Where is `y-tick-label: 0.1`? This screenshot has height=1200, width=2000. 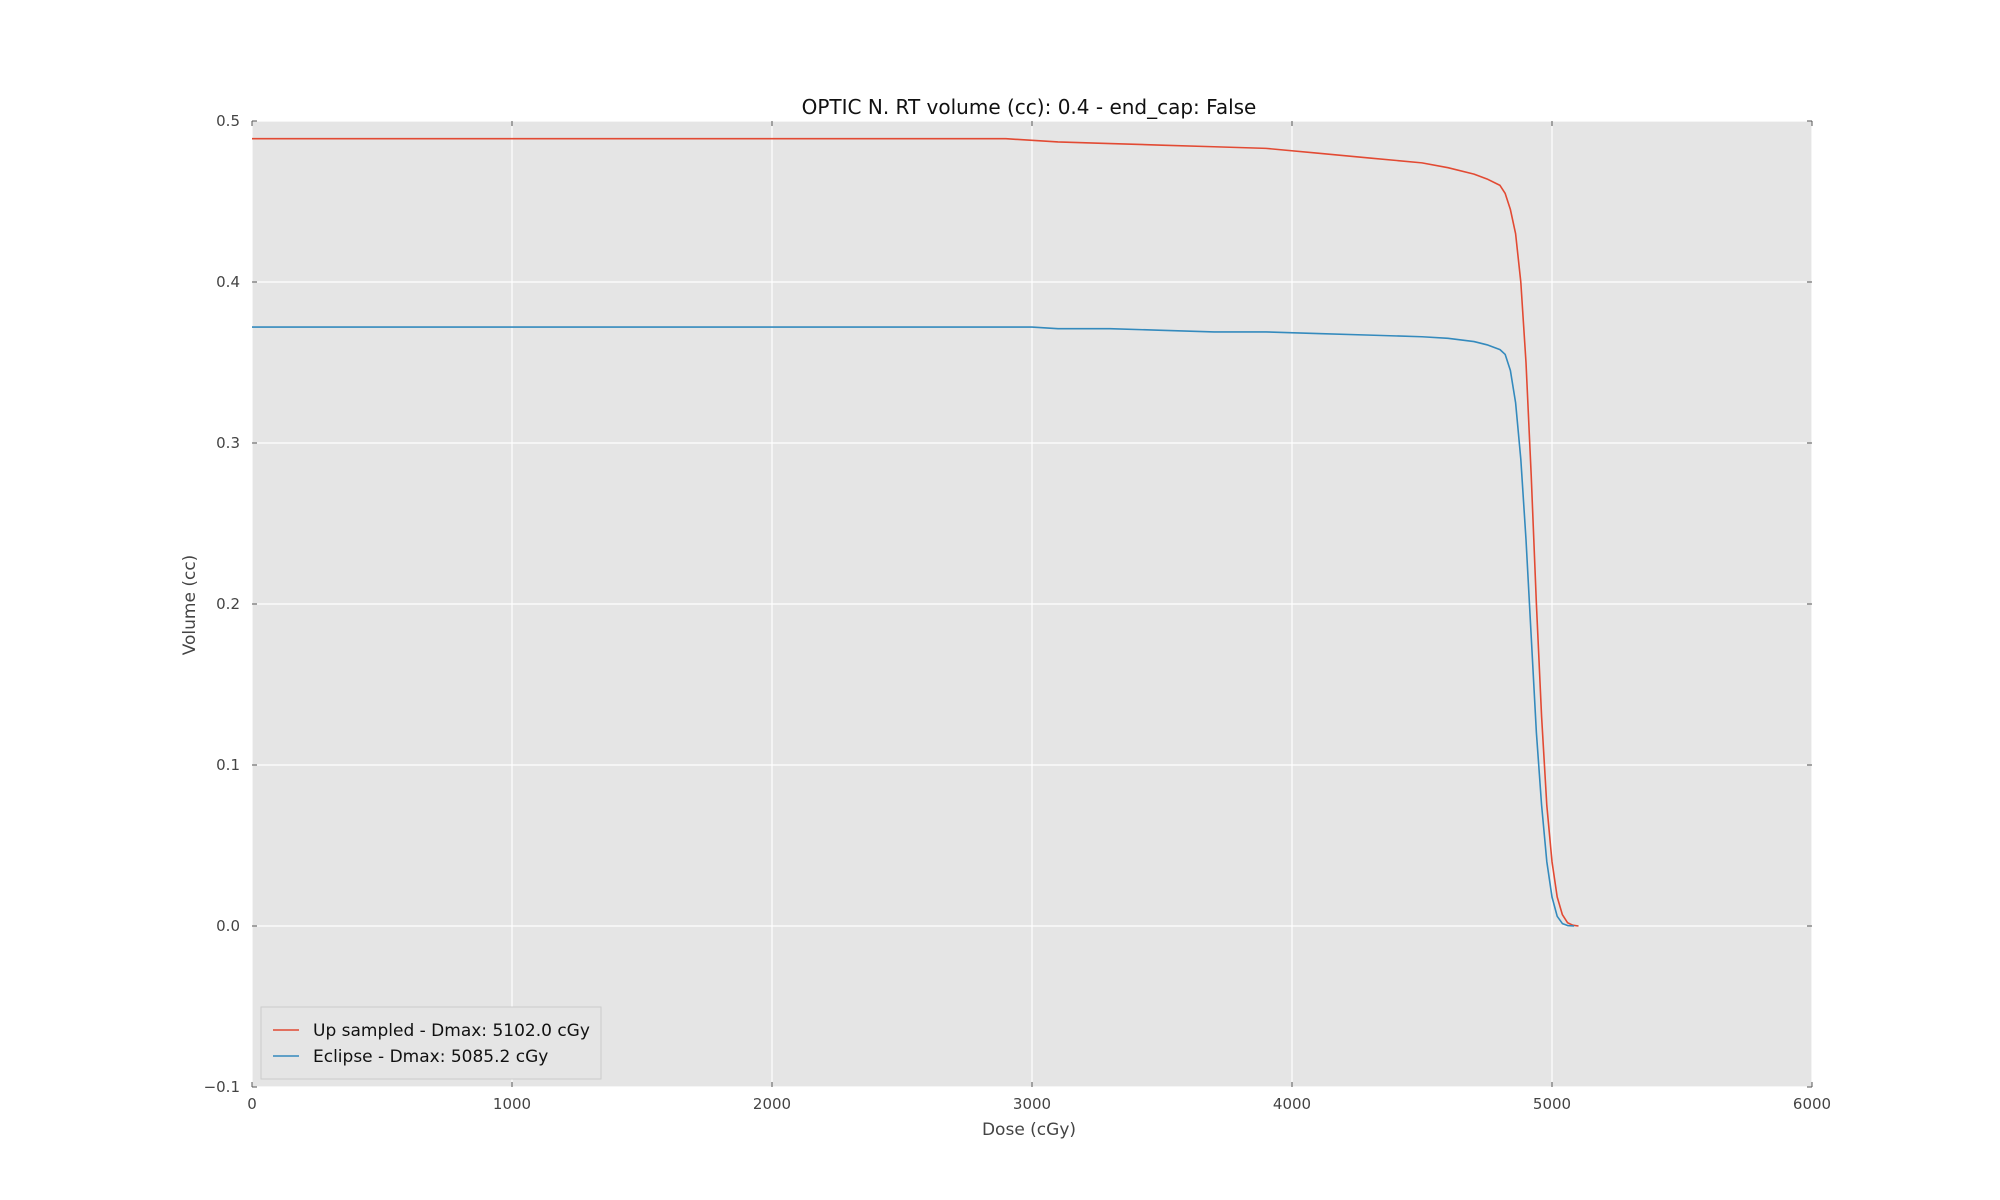 y-tick-label: 0.1 is located at coordinates (228, 765).